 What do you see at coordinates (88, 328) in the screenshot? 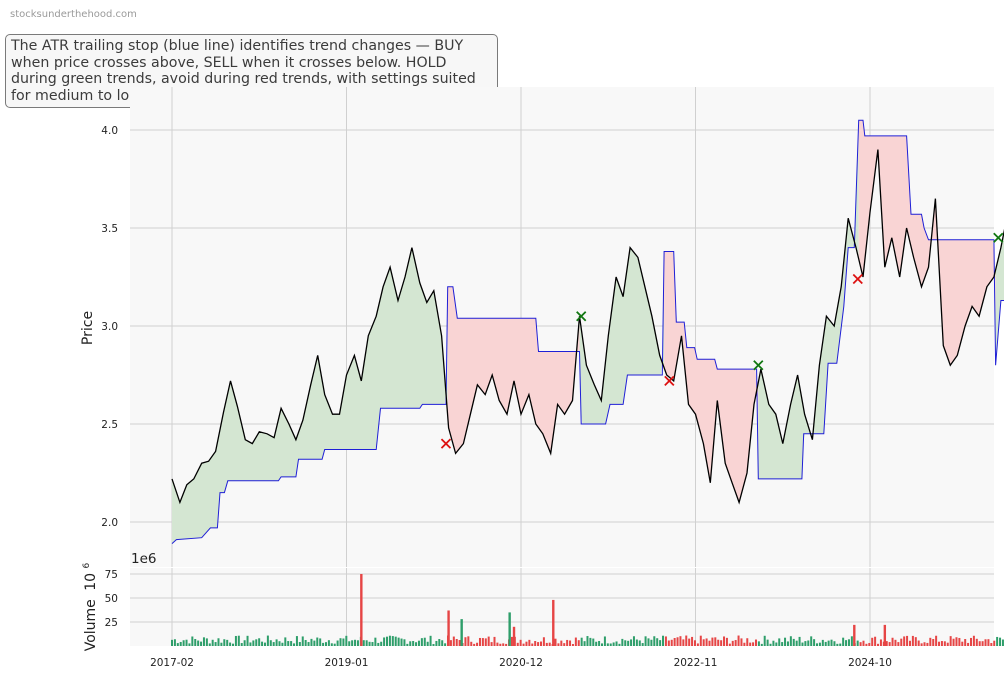
I see `price-axis-label: Price` at bounding box center [88, 328].